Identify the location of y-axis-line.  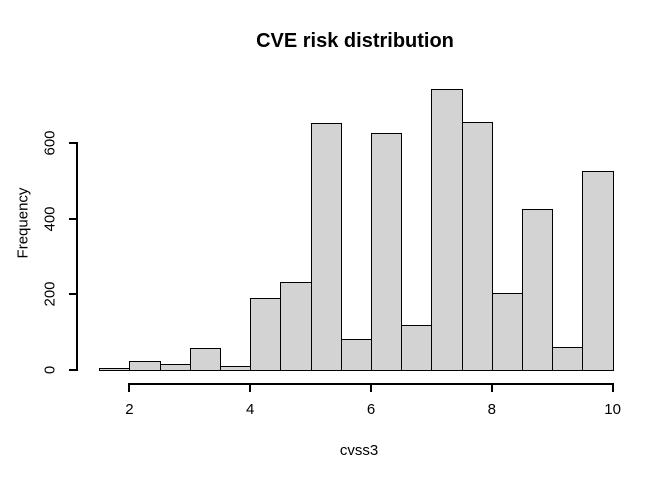
(77, 256).